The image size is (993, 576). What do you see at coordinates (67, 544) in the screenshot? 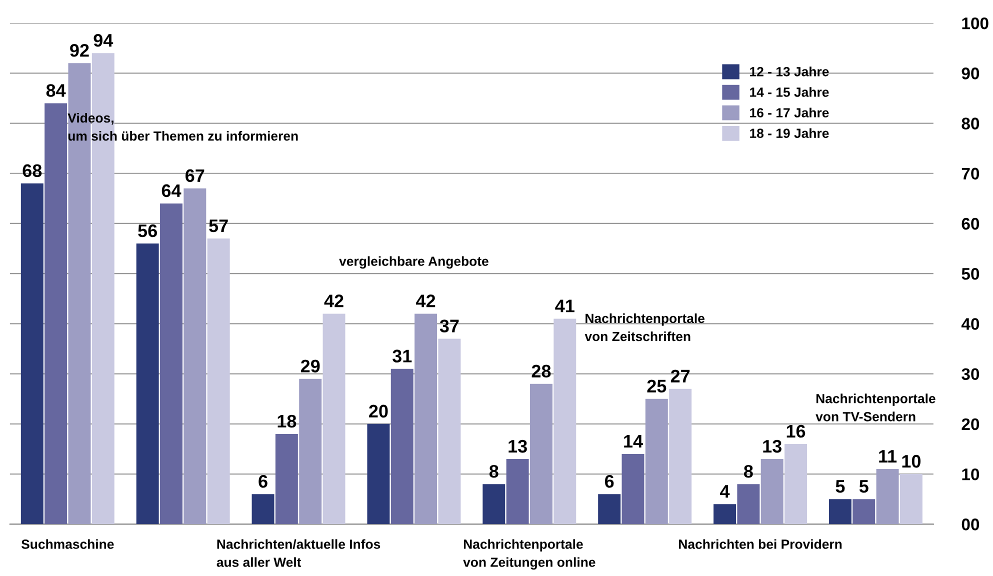
I see `x-tick-label: Suchmaschine` at bounding box center [67, 544].